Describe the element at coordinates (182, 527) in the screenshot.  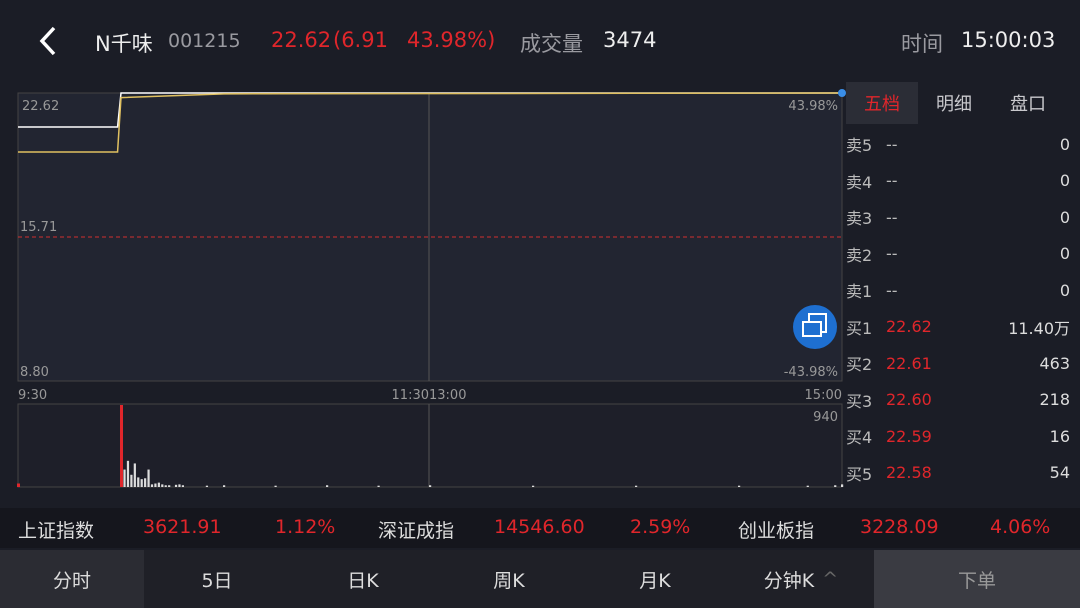
I see `index-value: 3621.91` at that location.